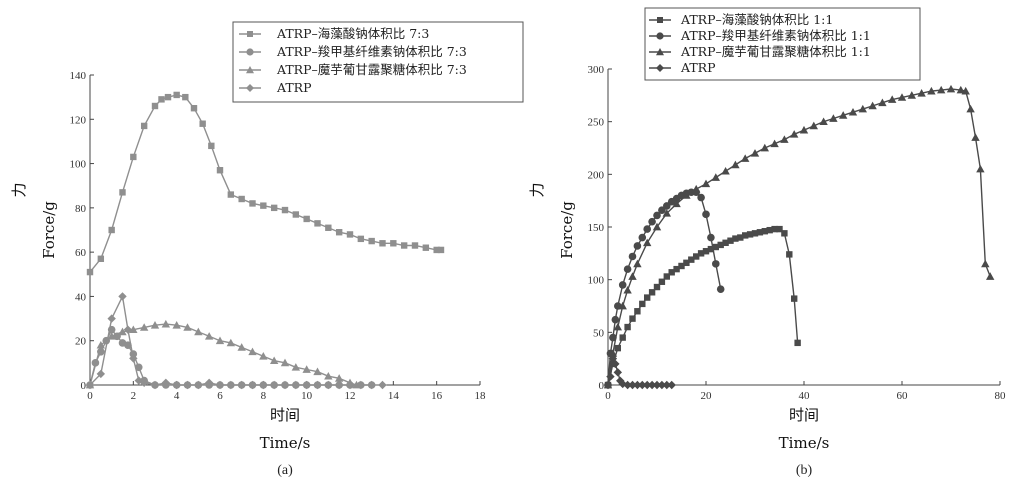 This screenshot has width=1018, height=484. Describe the element at coordinates (639, 372) in the screenshot. I see `series-diamond` at that location.